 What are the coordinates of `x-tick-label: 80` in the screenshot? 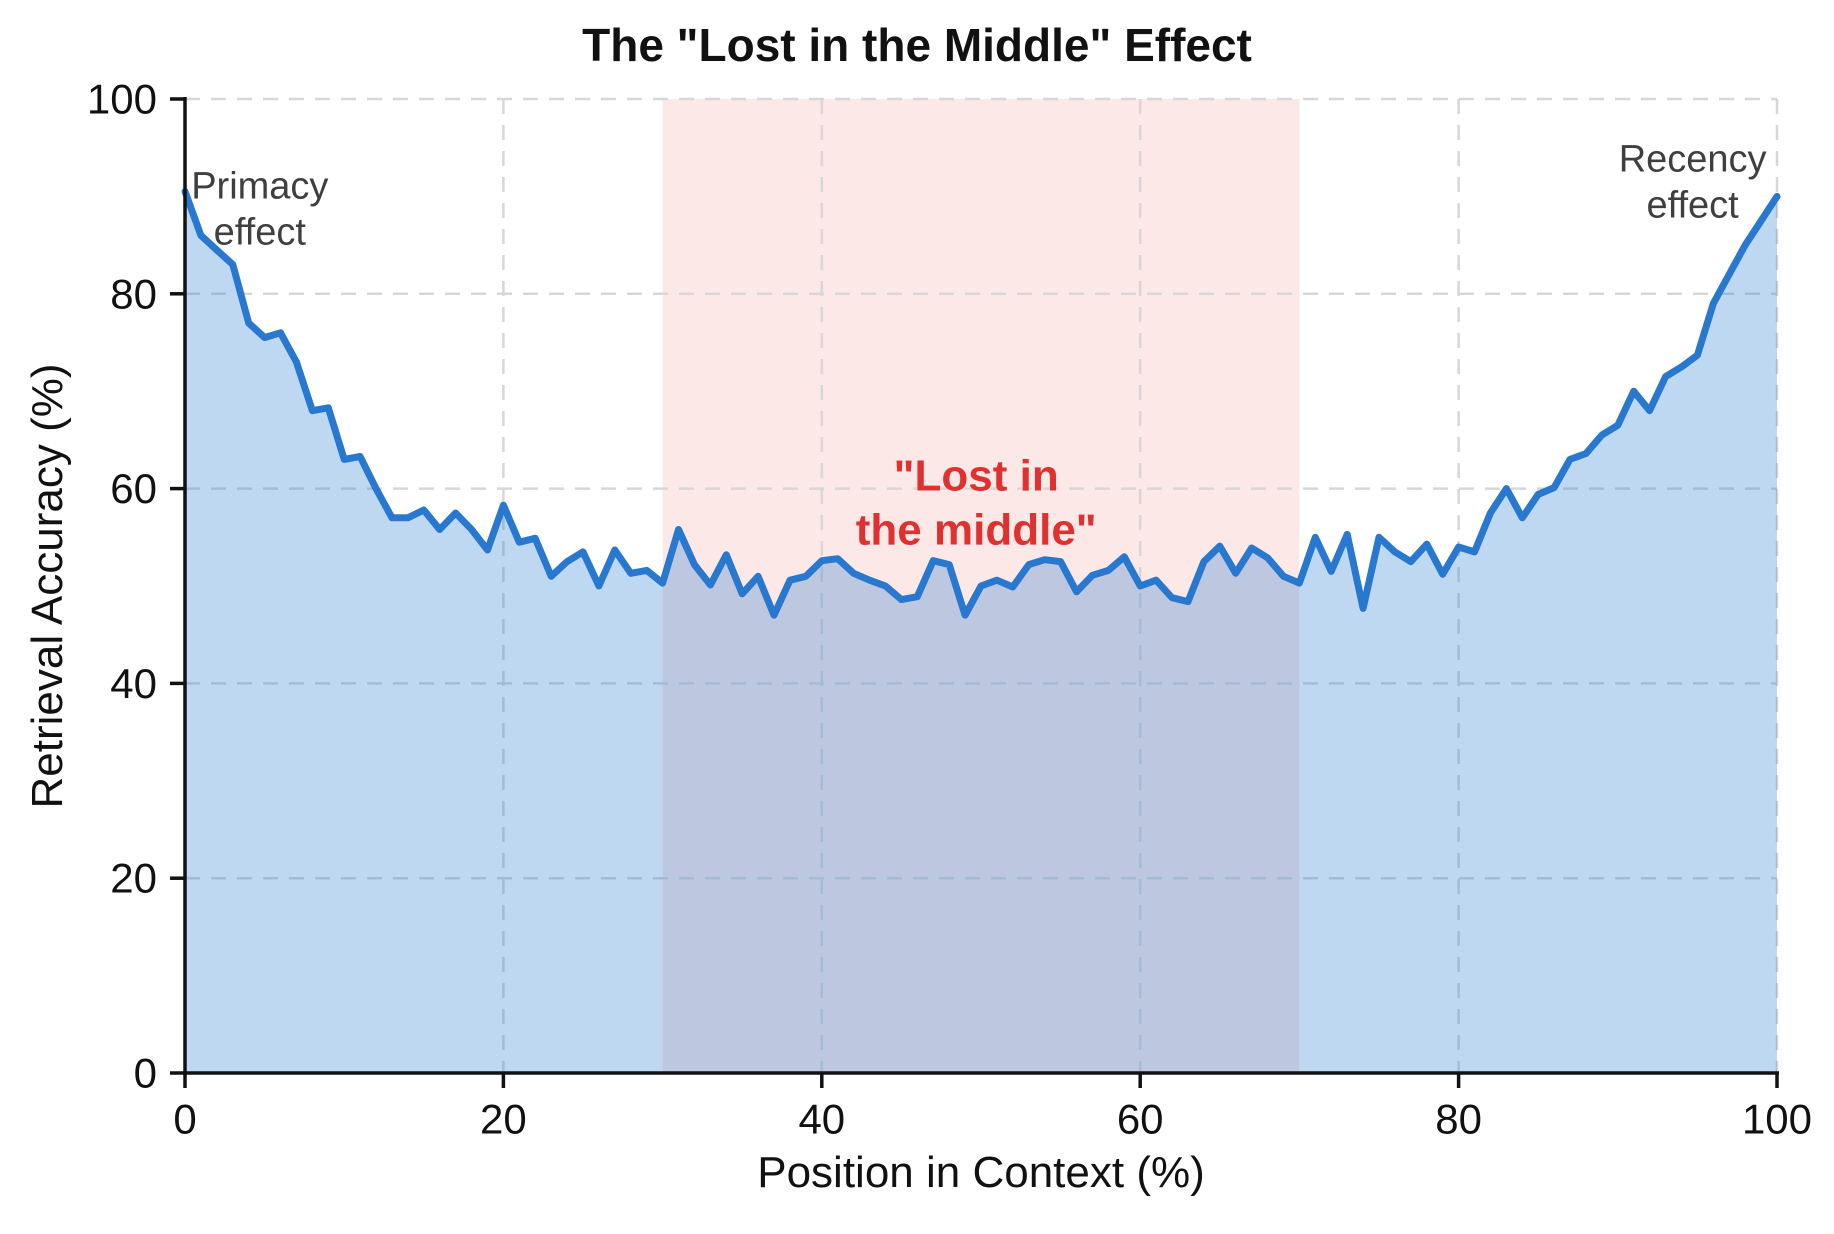 It's located at (1458, 1118).